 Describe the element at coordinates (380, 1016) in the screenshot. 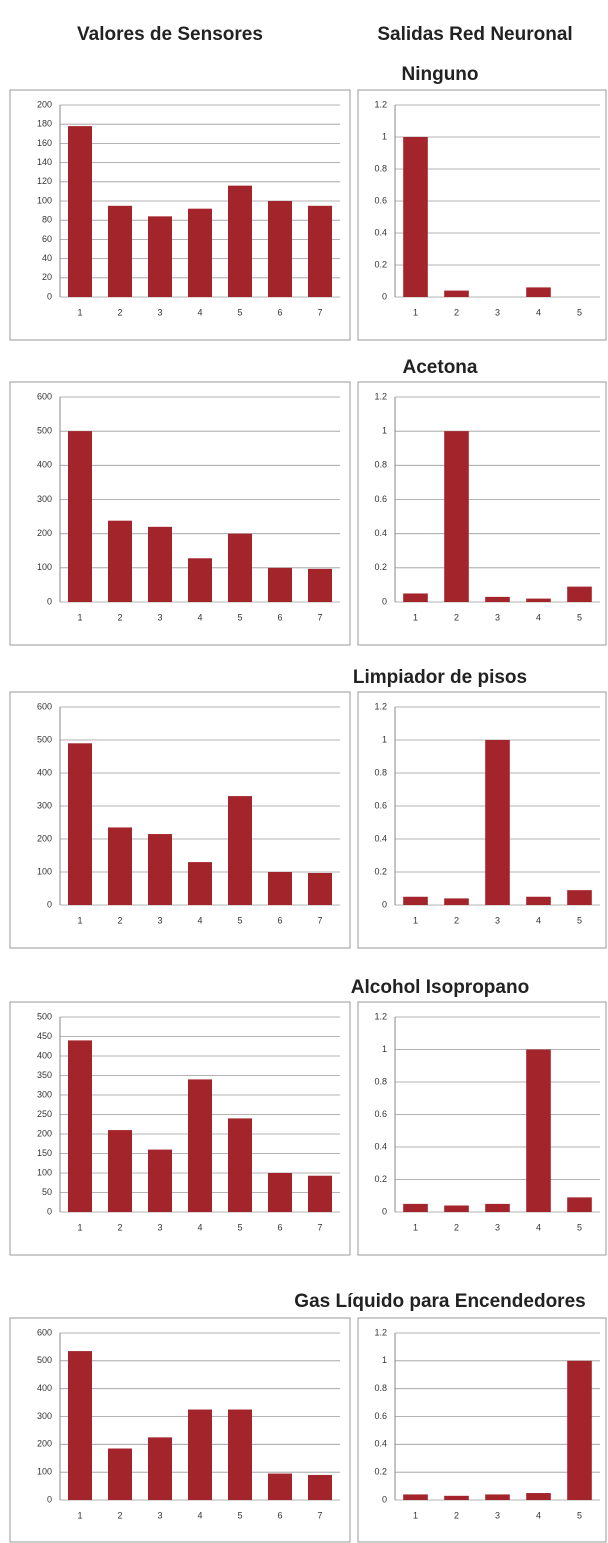

I see `y-tick-label: 1.2` at that location.